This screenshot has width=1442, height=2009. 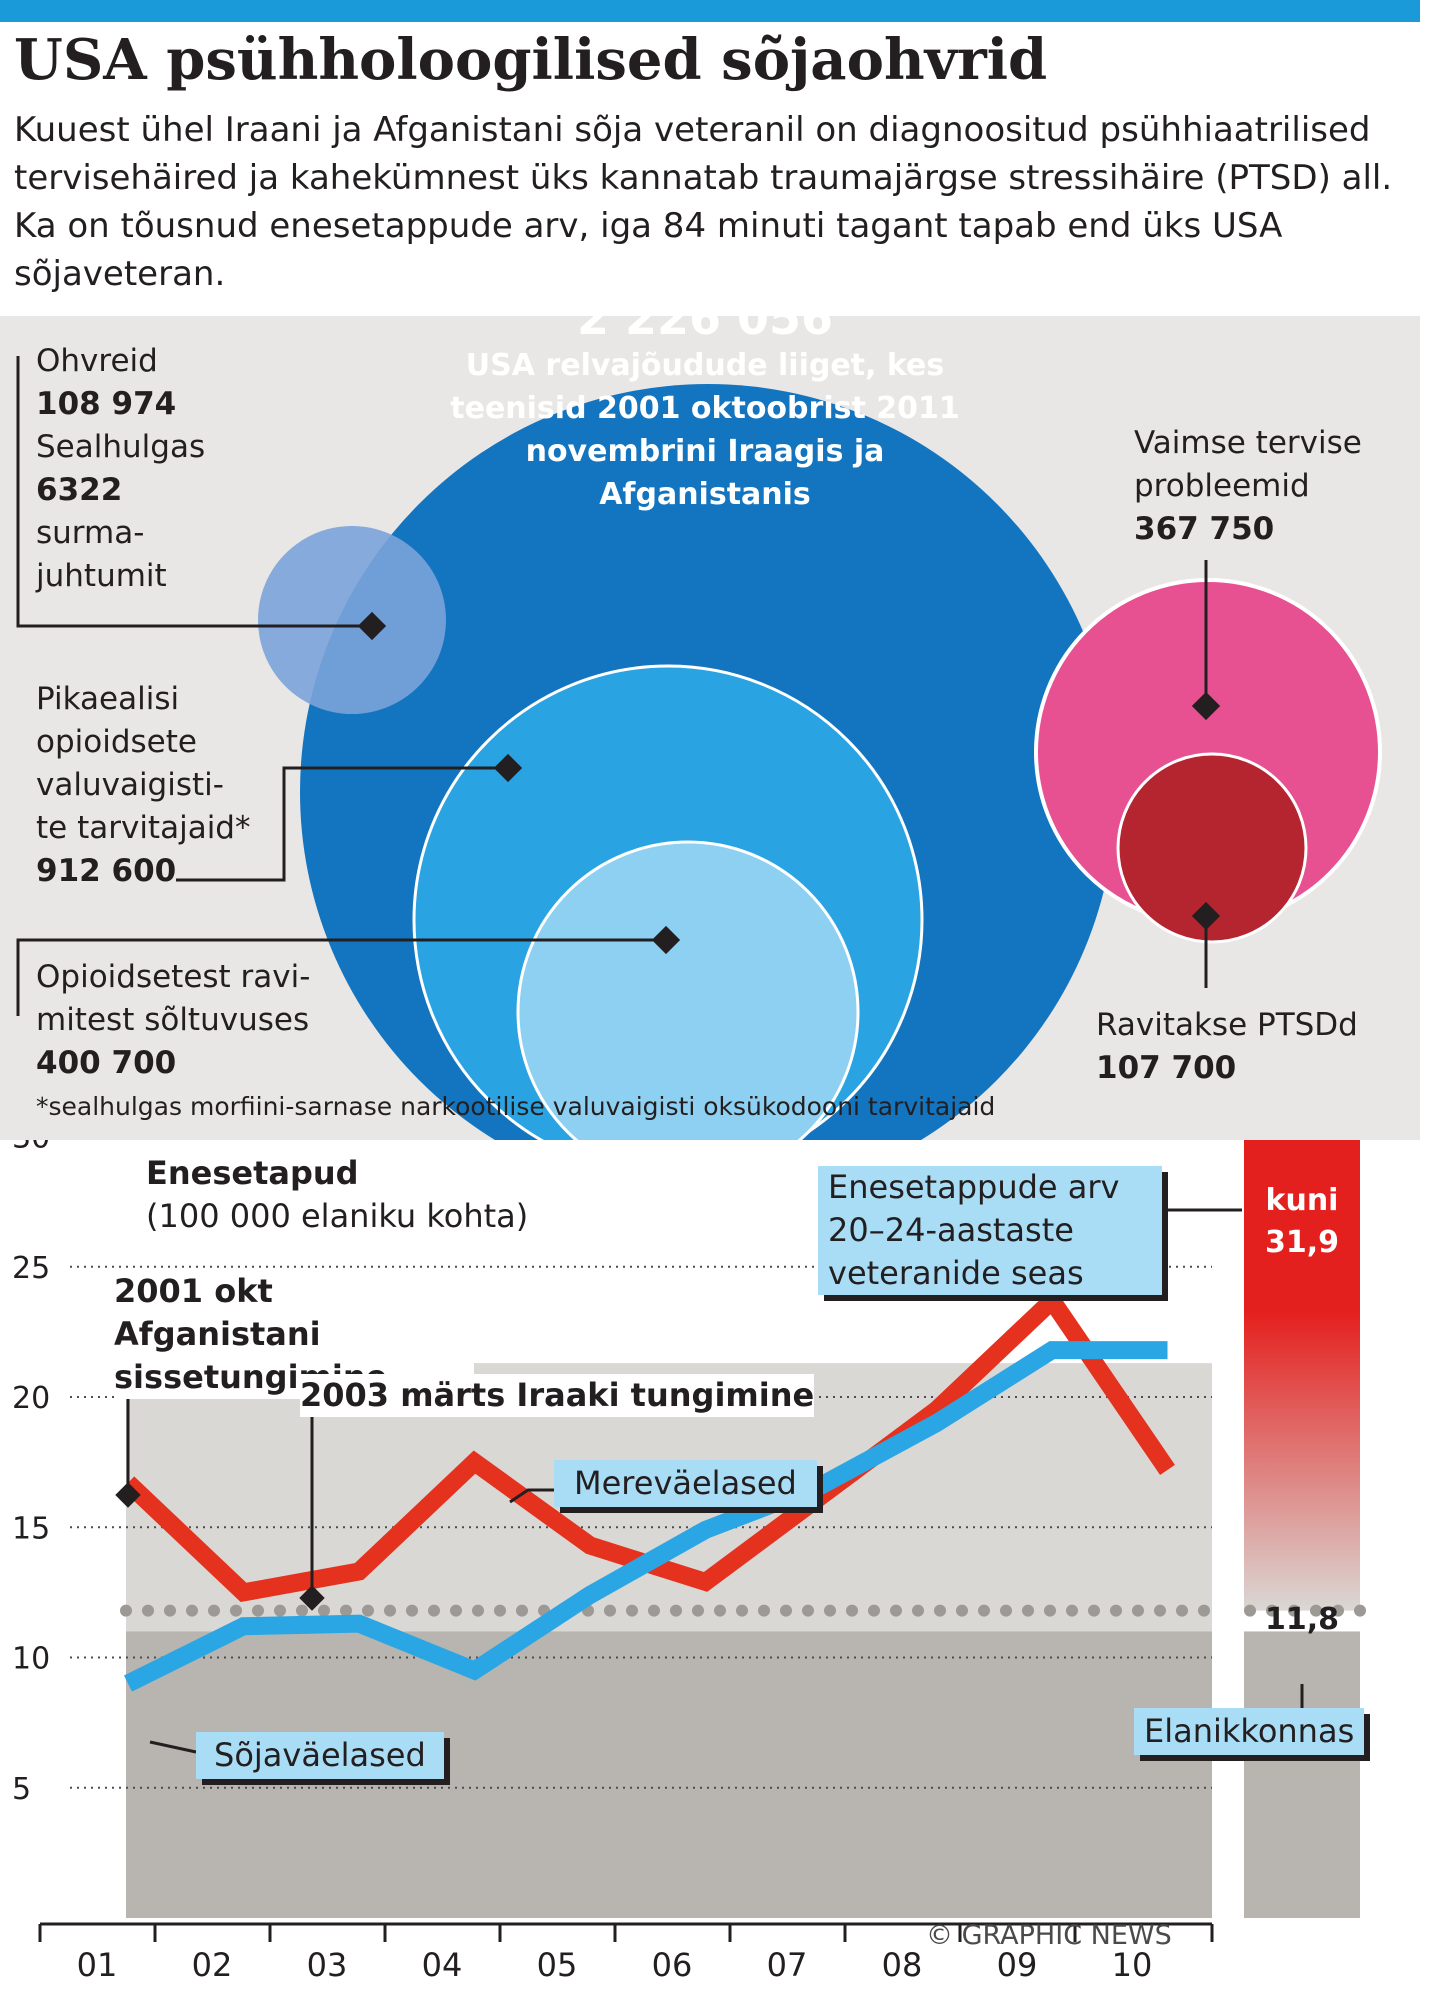 I want to click on casualties-marker, so click(x=372, y=626).